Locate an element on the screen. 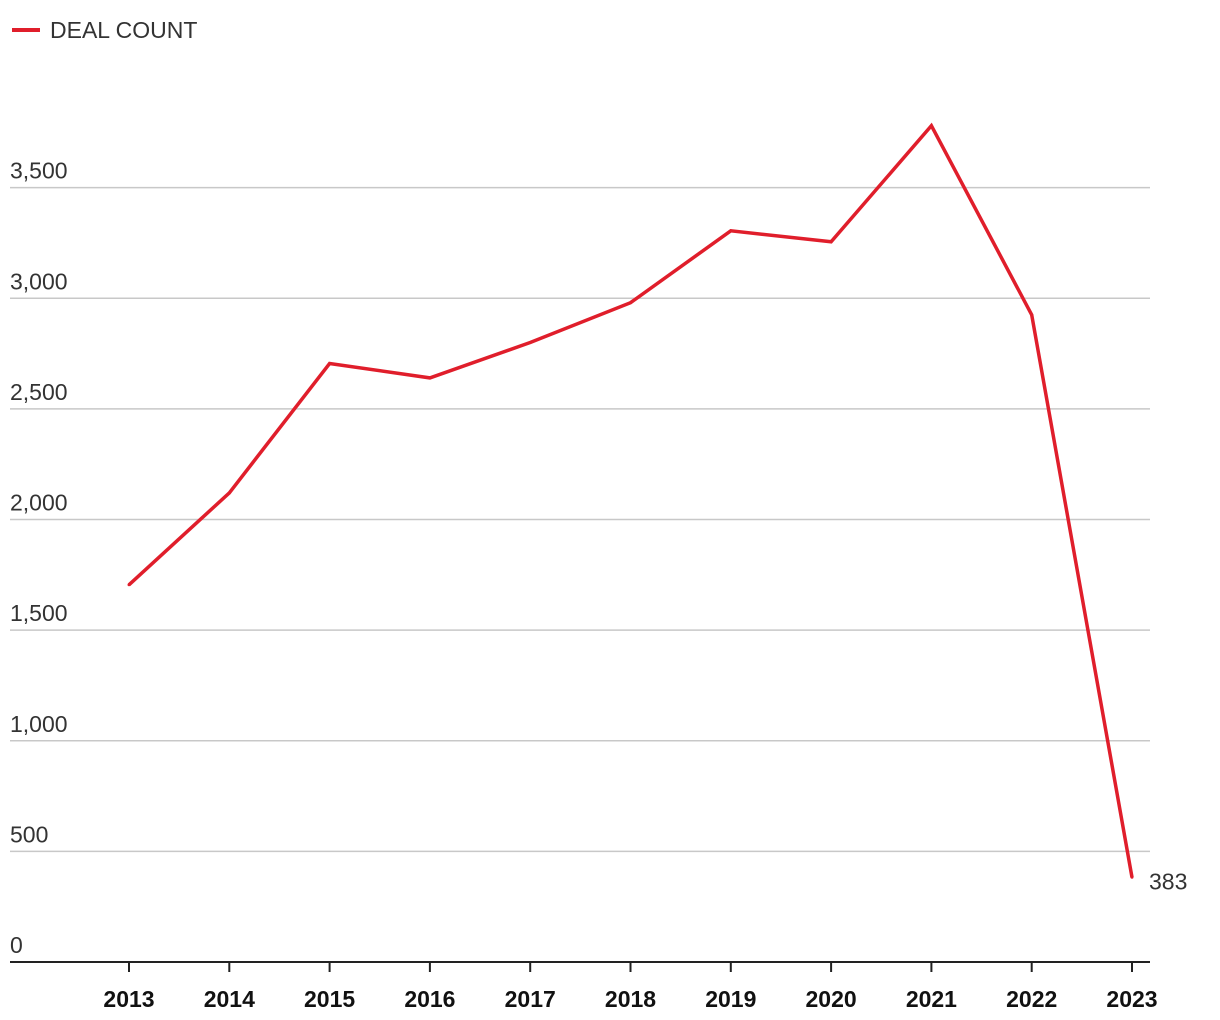 The height and width of the screenshot is (1020, 1220). y-axis-tick-labels: 0 500 1,000 1,500 2,000 2,500 3,000 3,500 is located at coordinates (39, 558).